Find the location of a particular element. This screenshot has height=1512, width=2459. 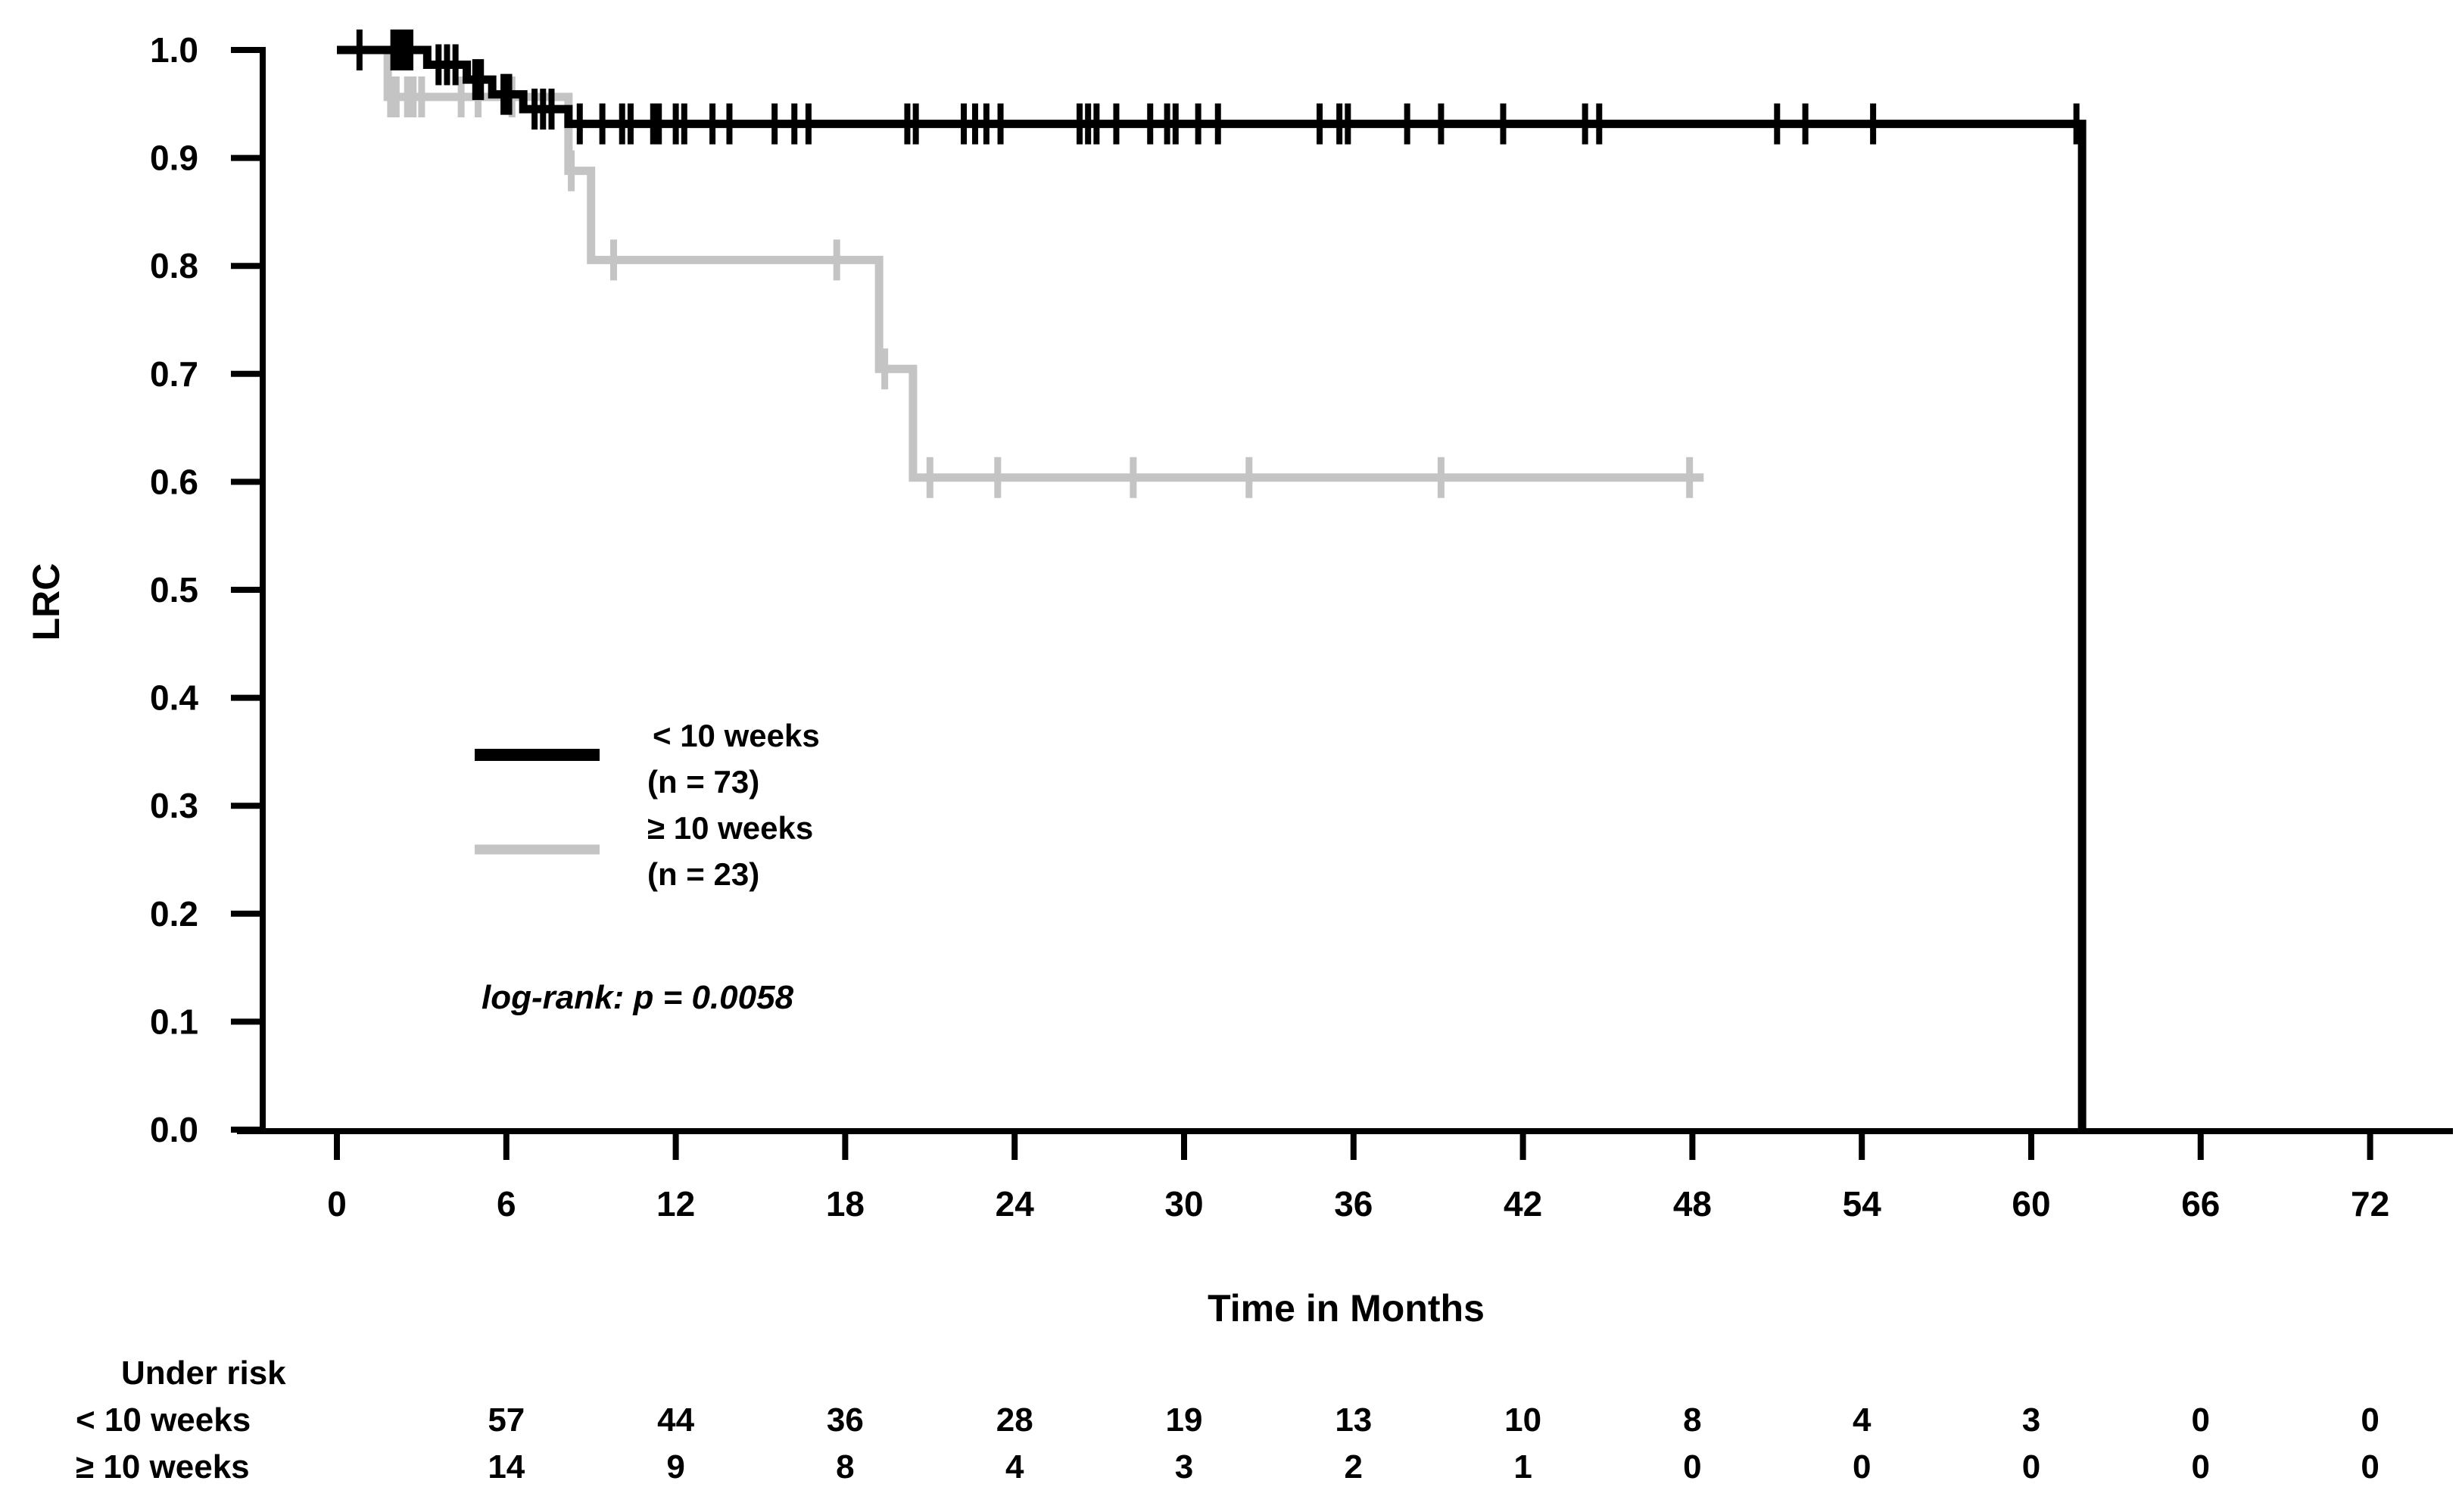

risk-value: 1 is located at coordinates (1522, 1467).